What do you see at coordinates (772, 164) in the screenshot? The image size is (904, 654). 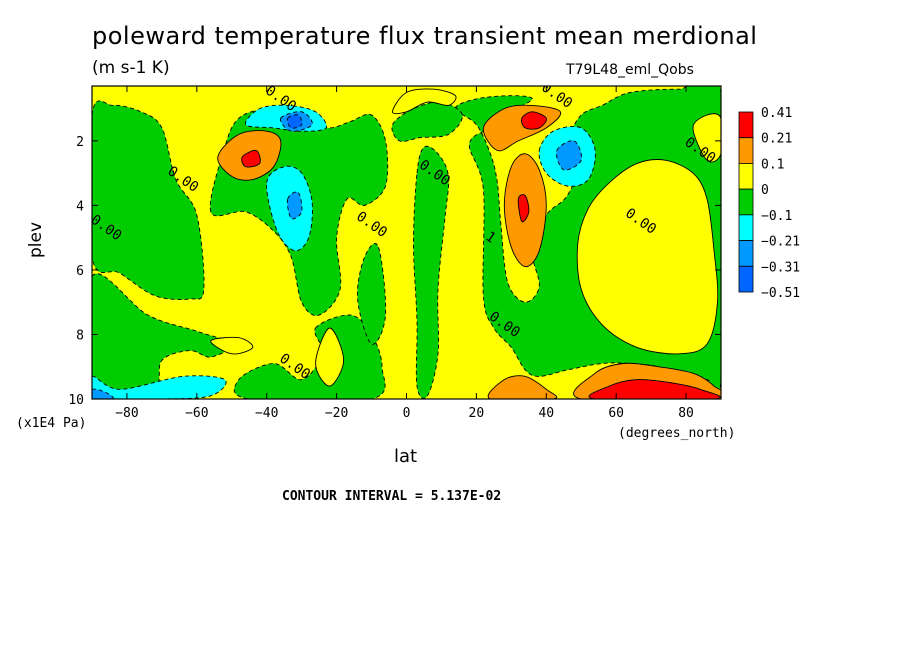 I see `colorbar-level: 0.1` at bounding box center [772, 164].